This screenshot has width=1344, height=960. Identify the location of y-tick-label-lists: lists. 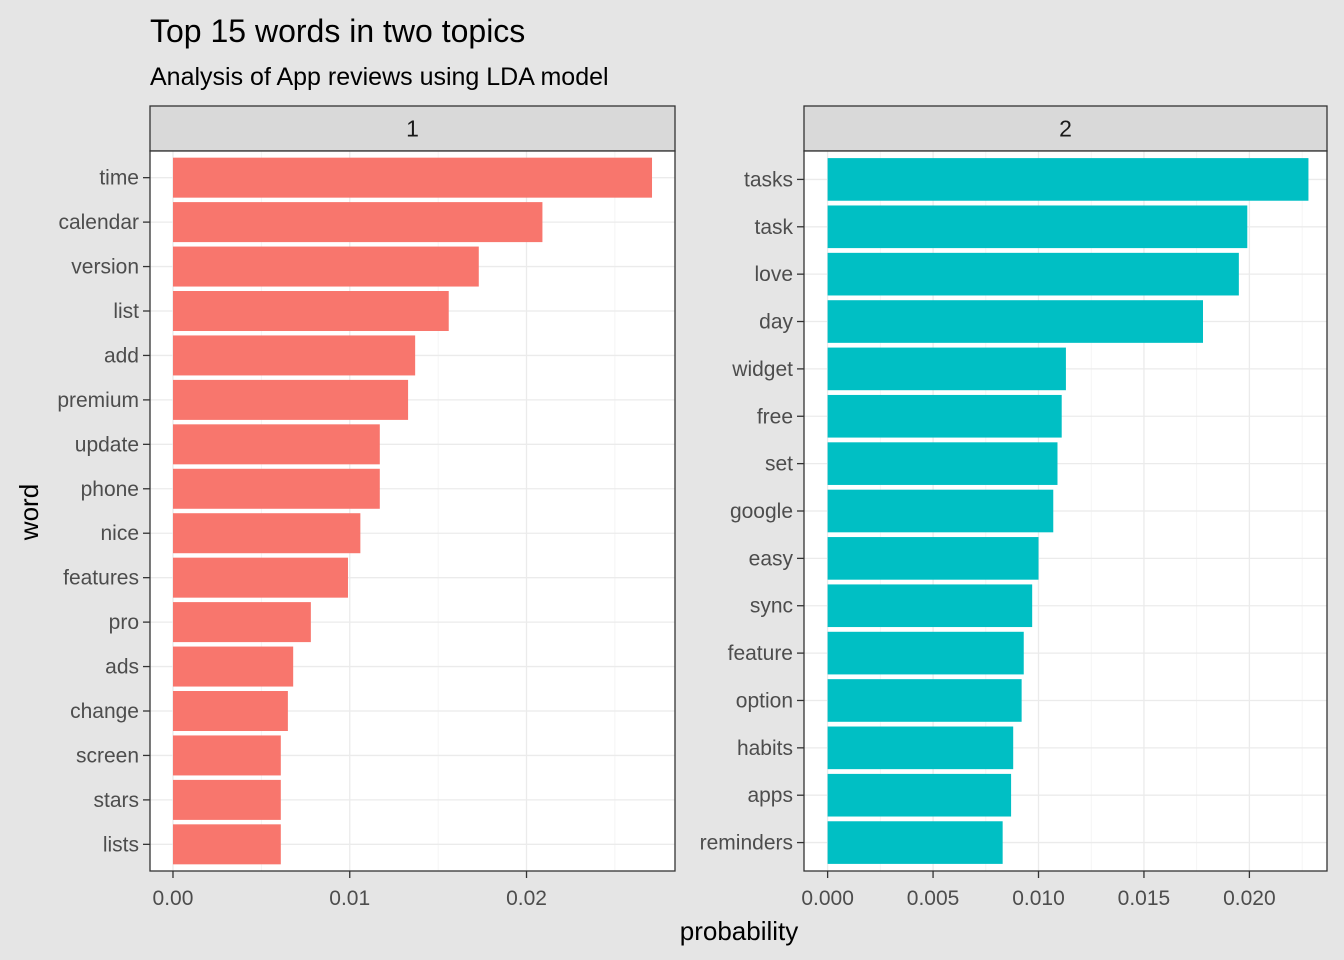
(121, 844).